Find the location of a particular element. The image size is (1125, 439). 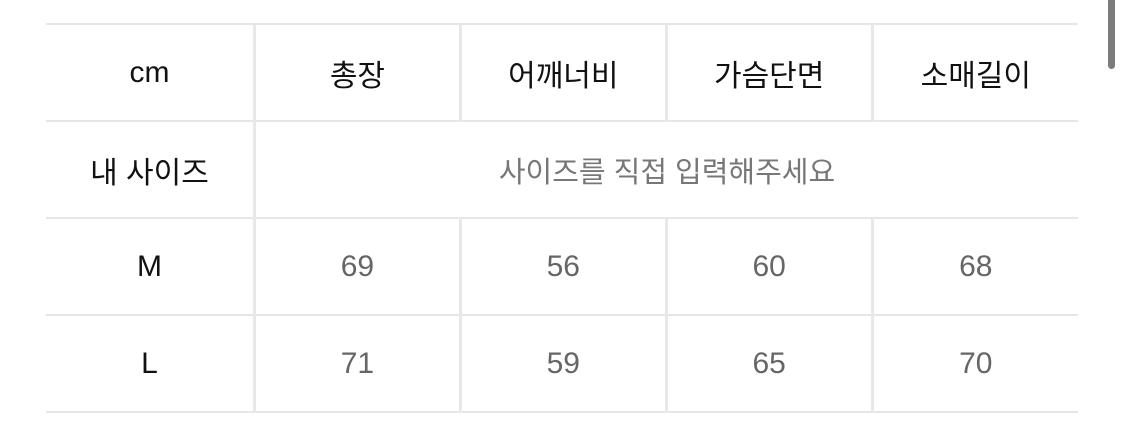

cell-value: 70 is located at coordinates (974, 363).